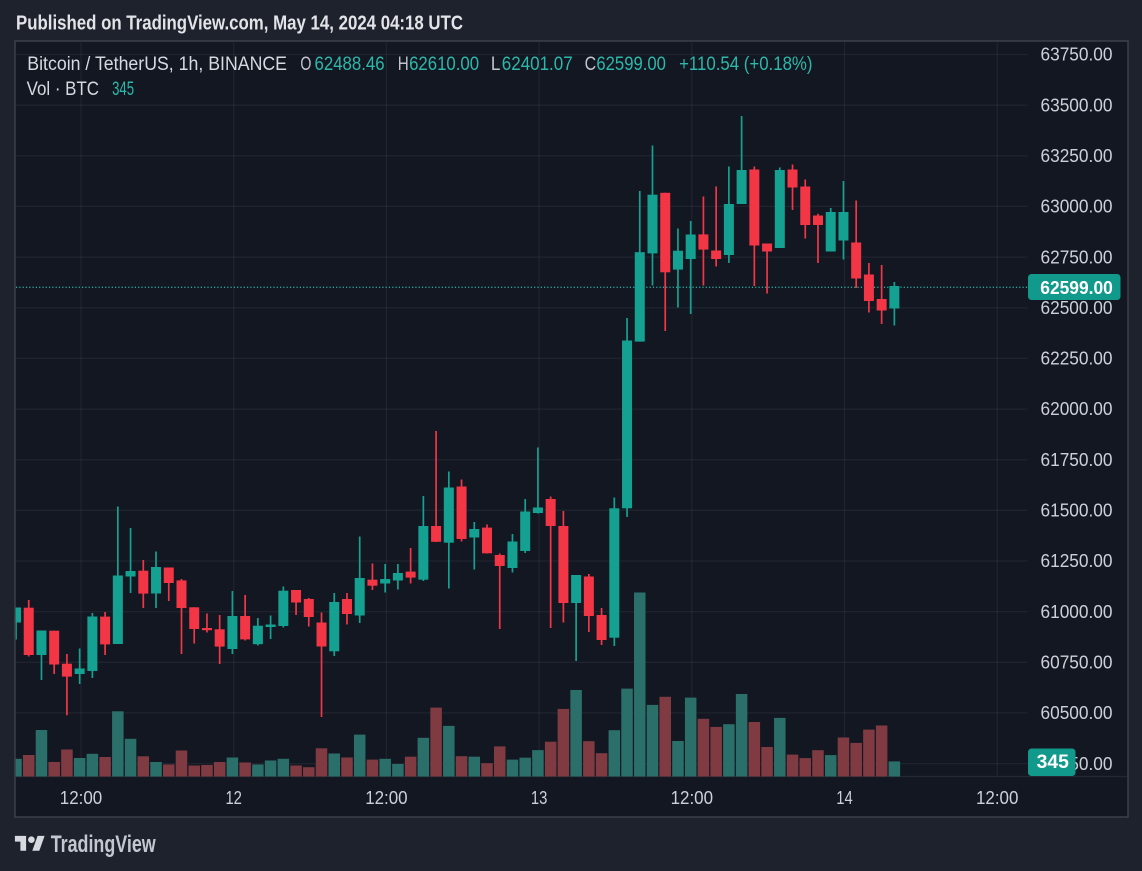  Describe the element at coordinates (745, 64) in the screenshot. I see `svg-text: +110.54 (+0.18%)` at that location.